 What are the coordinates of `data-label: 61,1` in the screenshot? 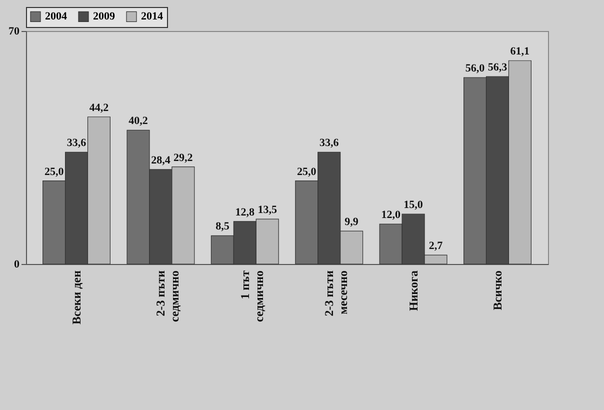 It's located at (520, 52).